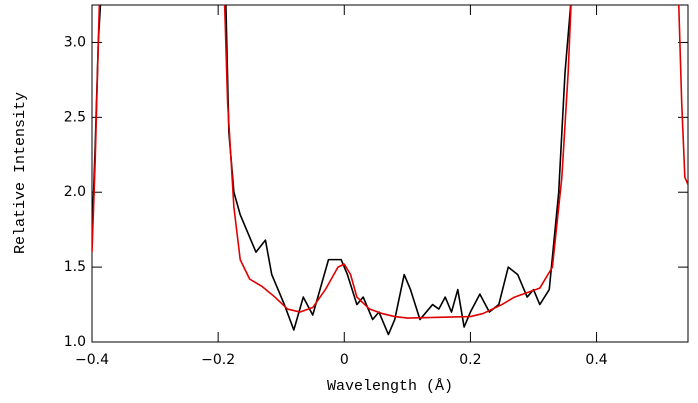  Describe the element at coordinates (92, 360) in the screenshot. I see `x-tick-label: −0.4` at that location.